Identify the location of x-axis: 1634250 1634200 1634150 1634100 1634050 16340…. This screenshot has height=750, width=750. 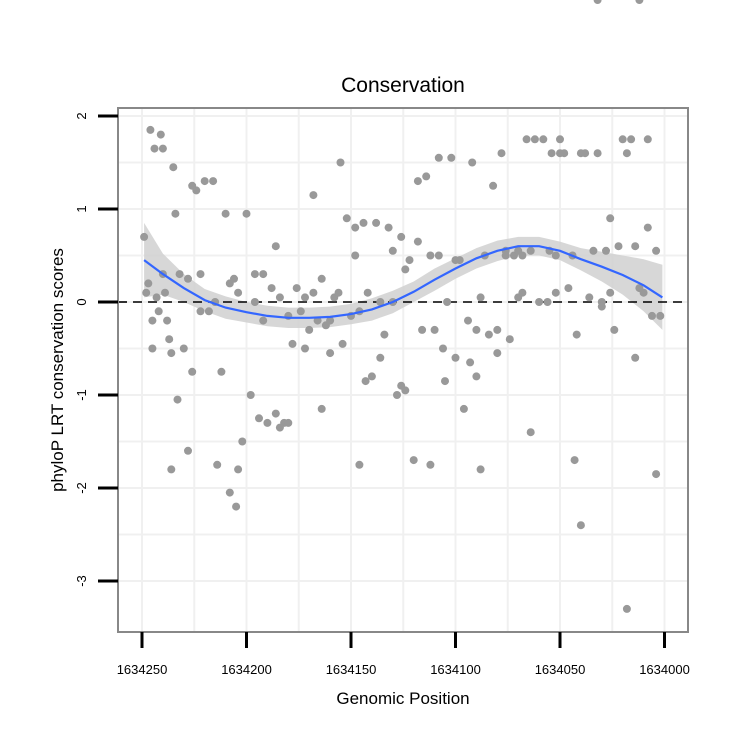
(403, 654).